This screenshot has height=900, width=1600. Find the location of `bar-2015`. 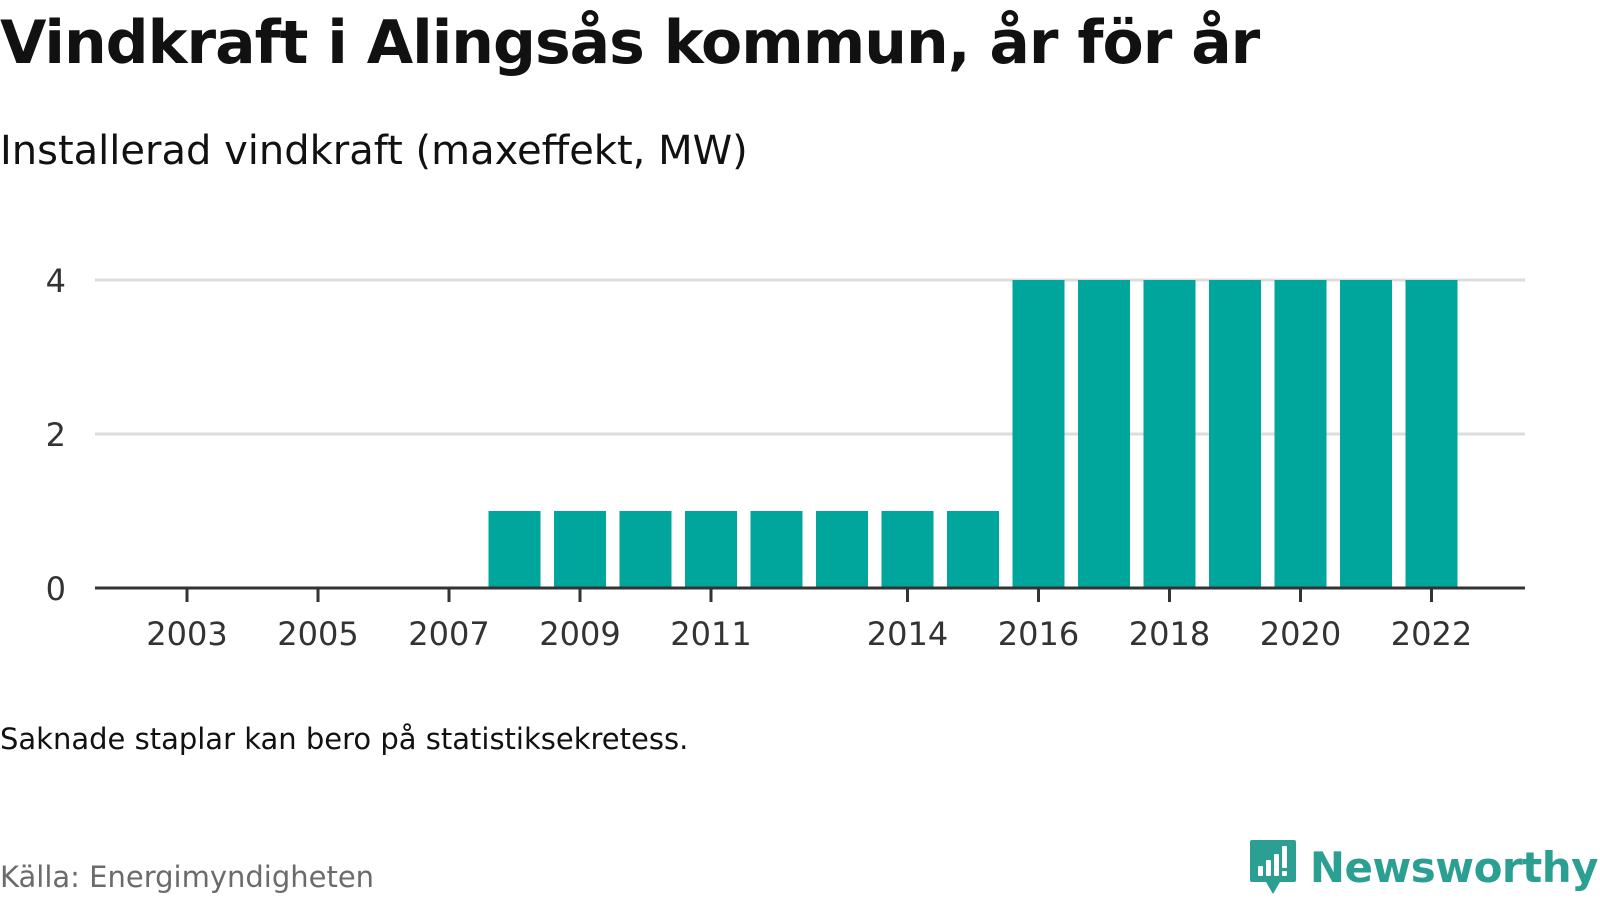

bar-2015 is located at coordinates (973, 549).